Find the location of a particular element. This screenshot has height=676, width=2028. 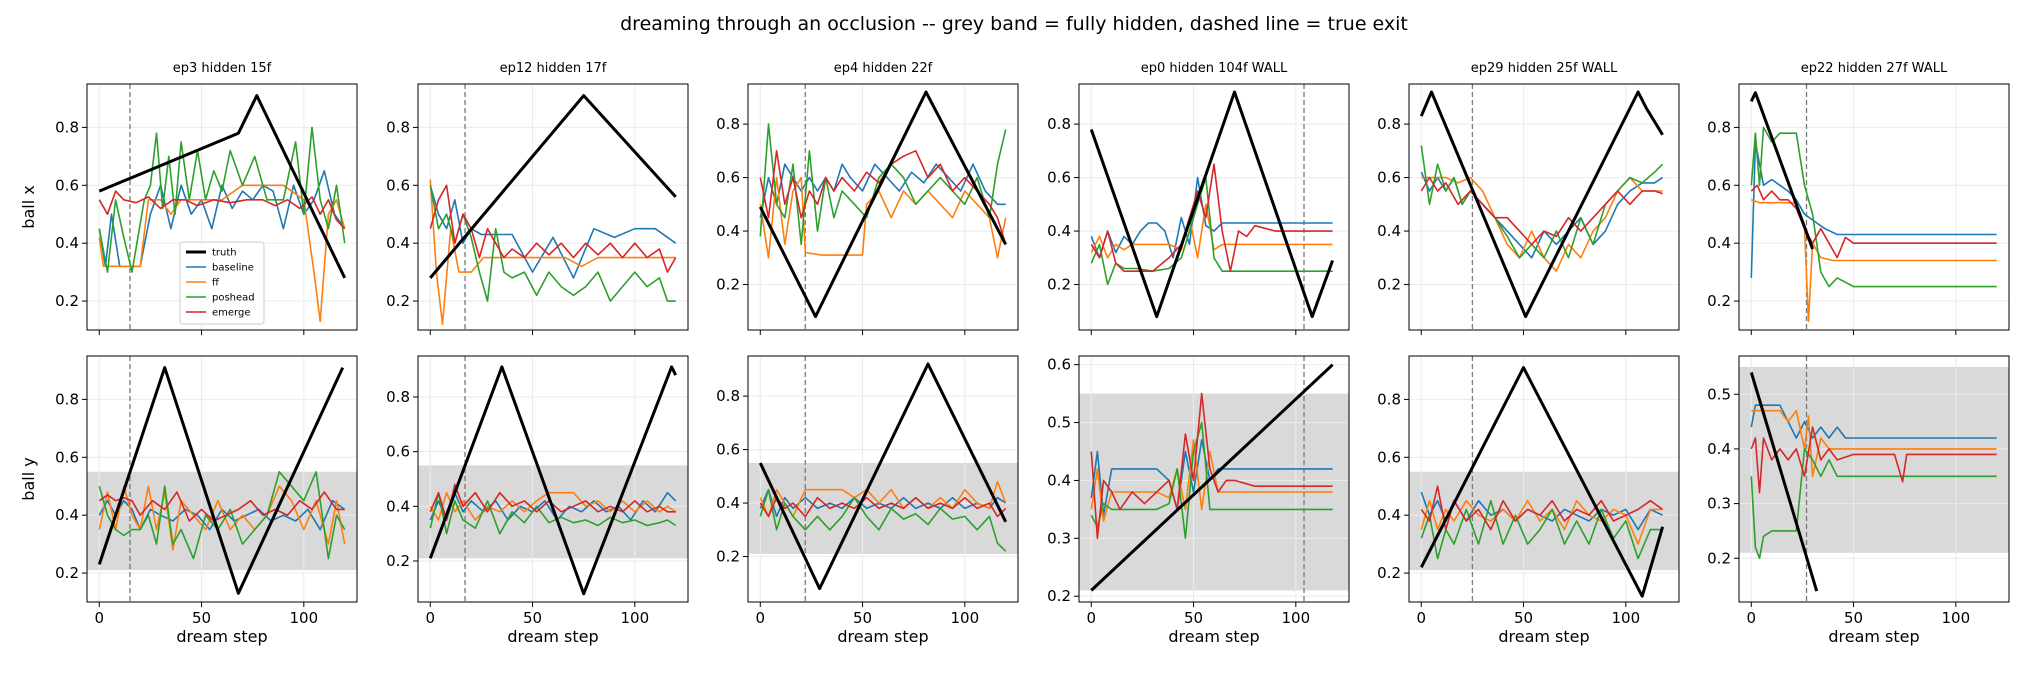

panel-4: 0.2 0.4 0.6 0.8 ep0 hidden 104f WALL is located at coordinates (1198, 198).